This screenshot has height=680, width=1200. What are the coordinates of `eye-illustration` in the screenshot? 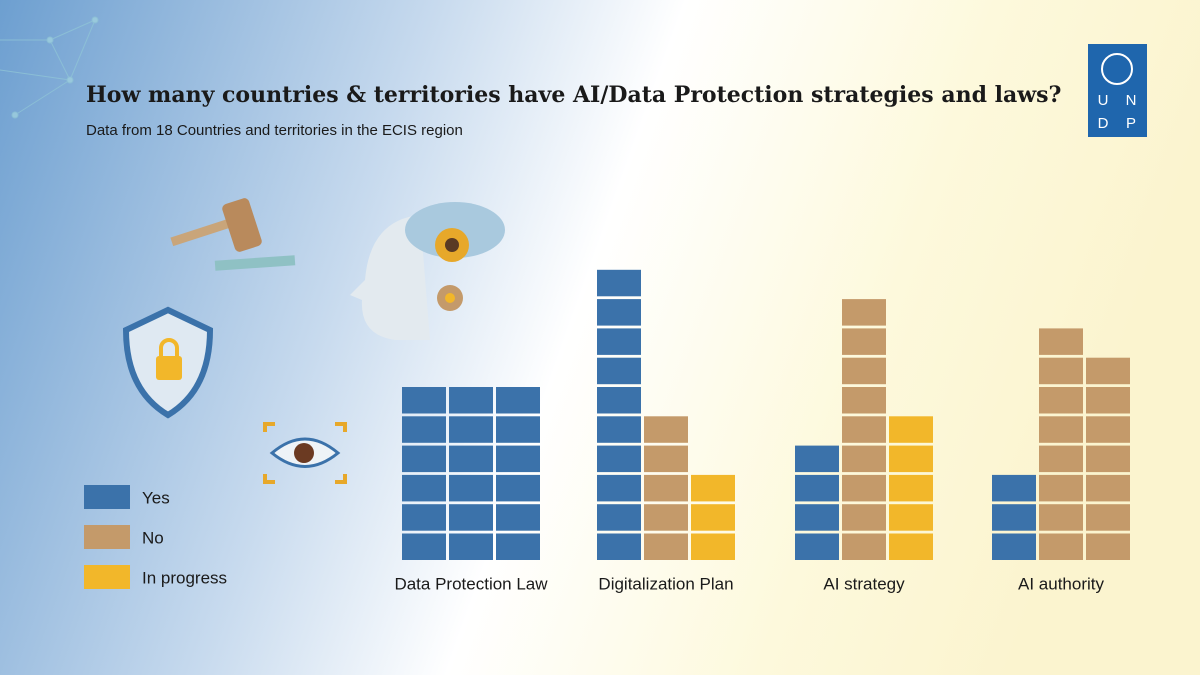 It's located at (305, 453).